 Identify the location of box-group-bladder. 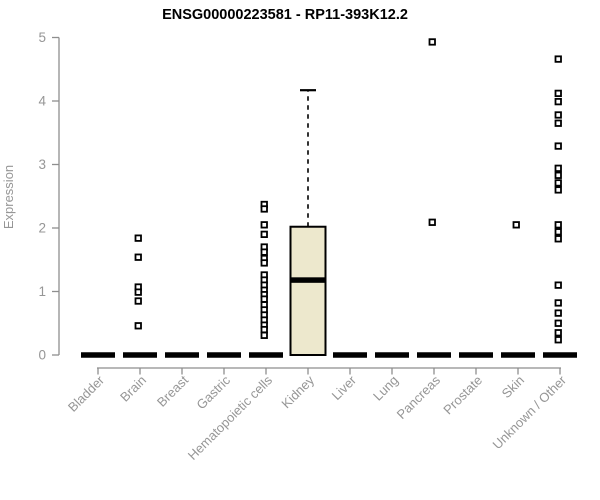
(98, 355).